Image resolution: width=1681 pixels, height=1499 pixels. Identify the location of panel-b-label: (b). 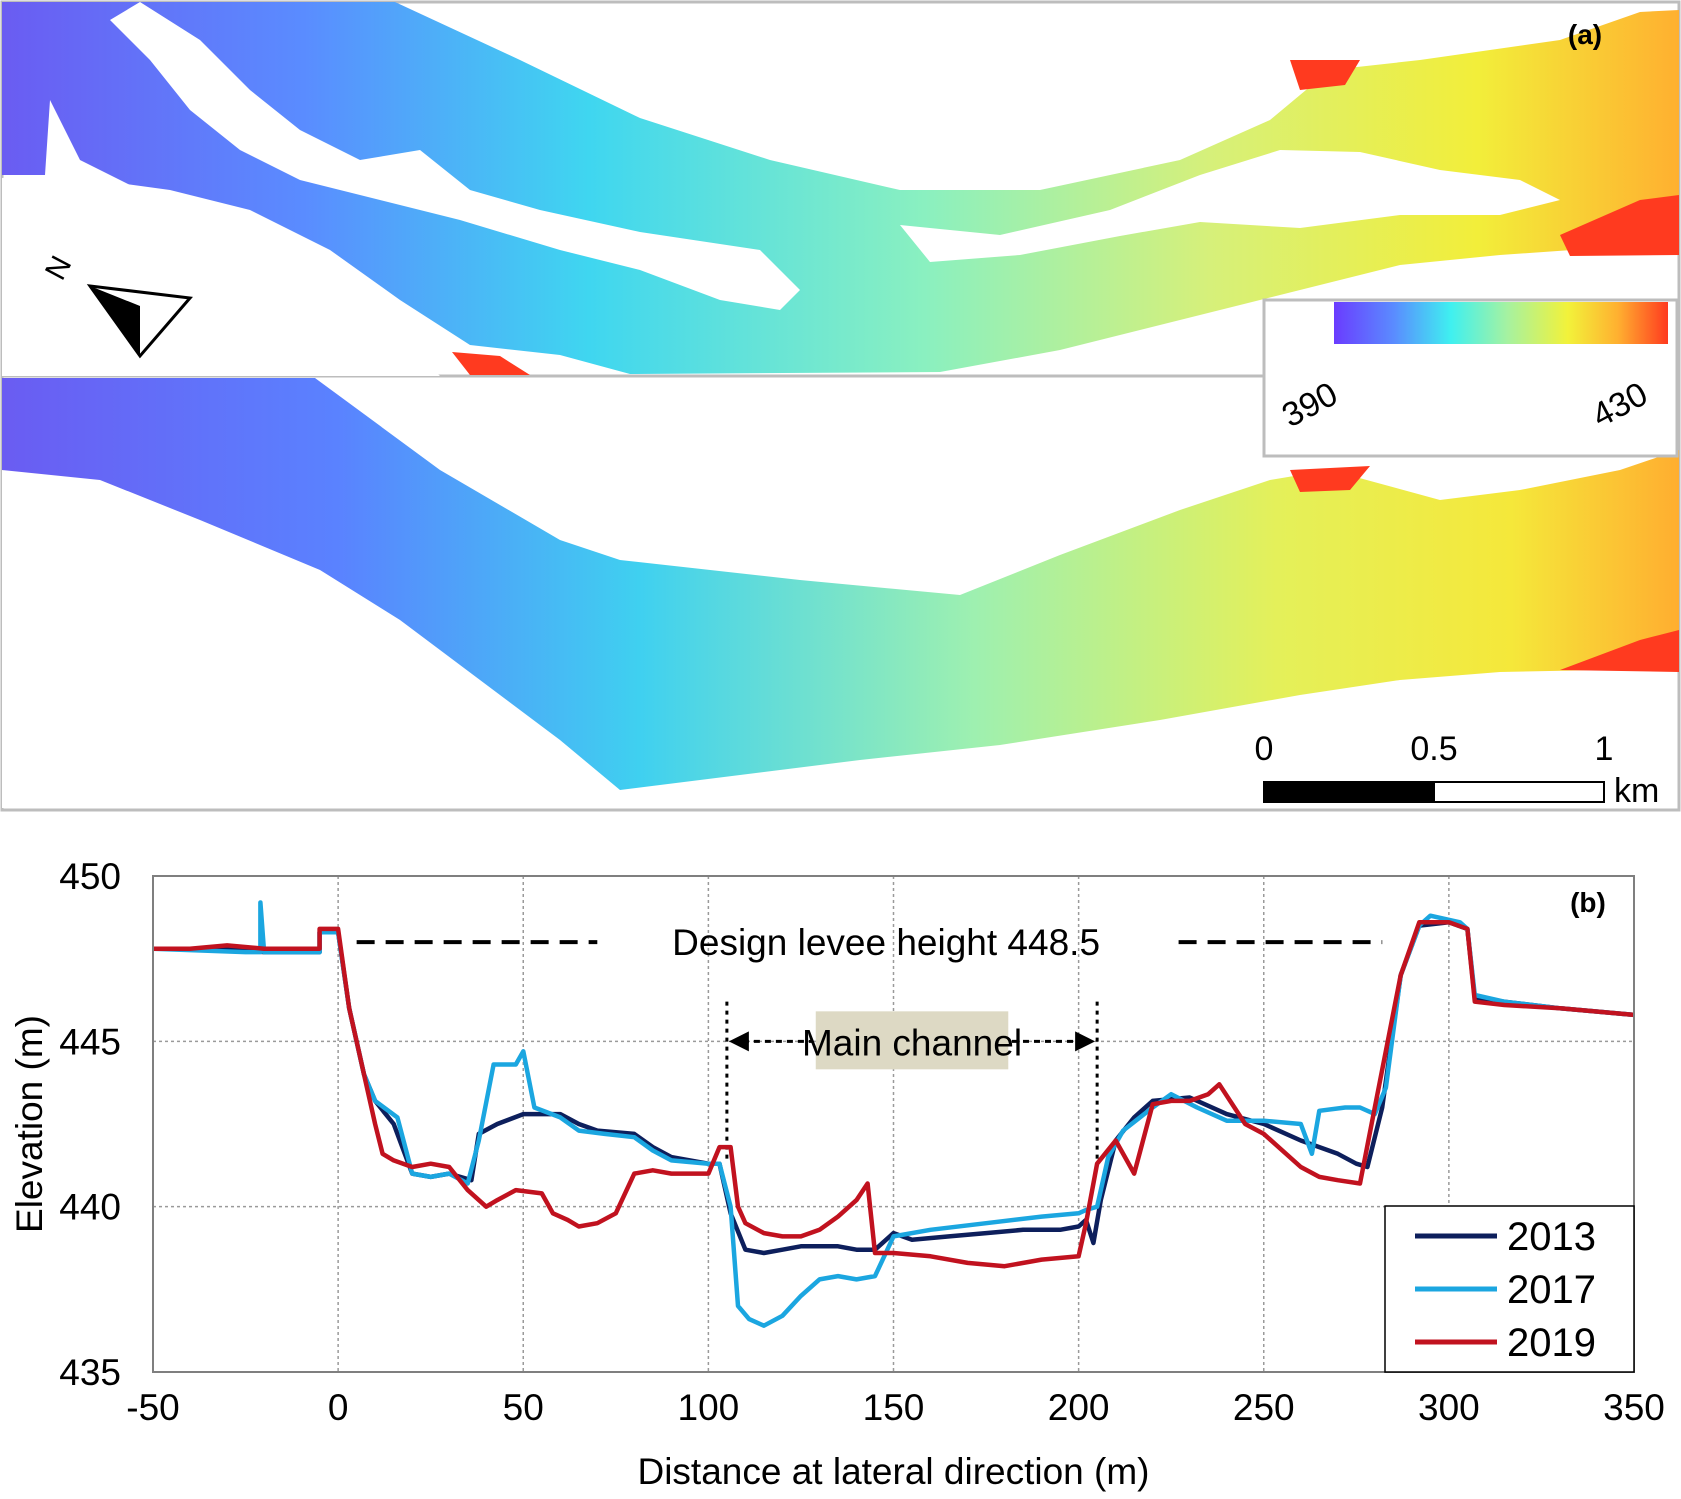
(1588, 902).